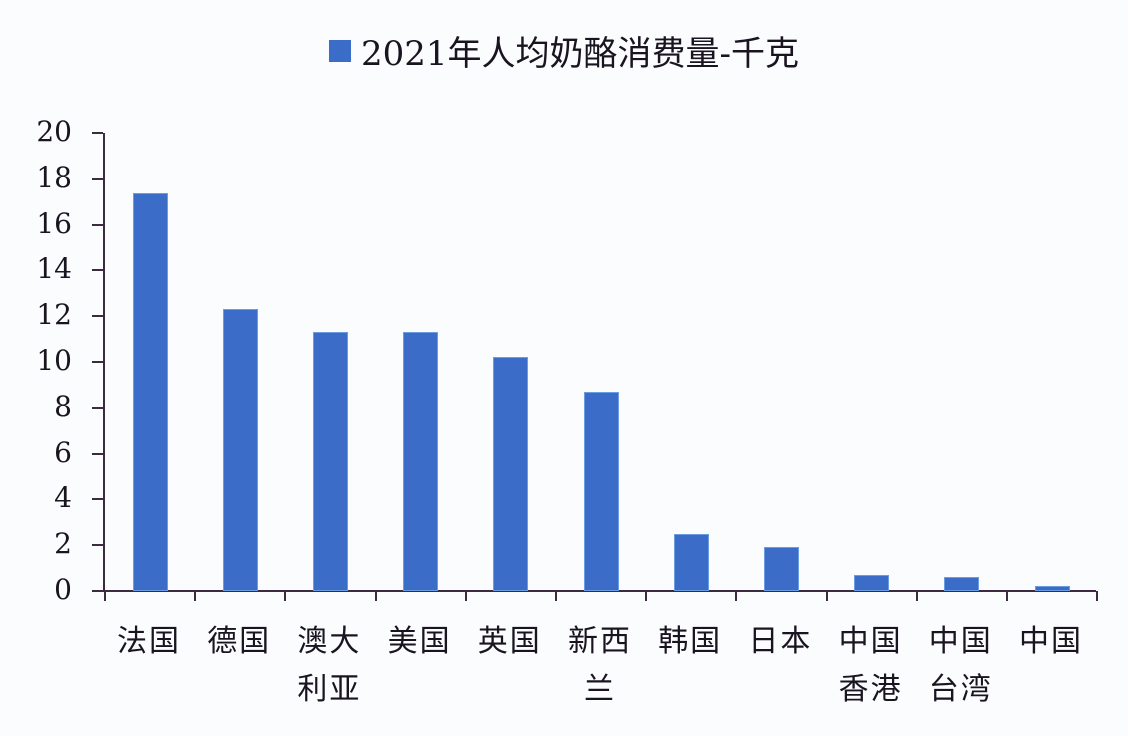 The height and width of the screenshot is (736, 1128). I want to click on legend-swatch, so click(339, 50).